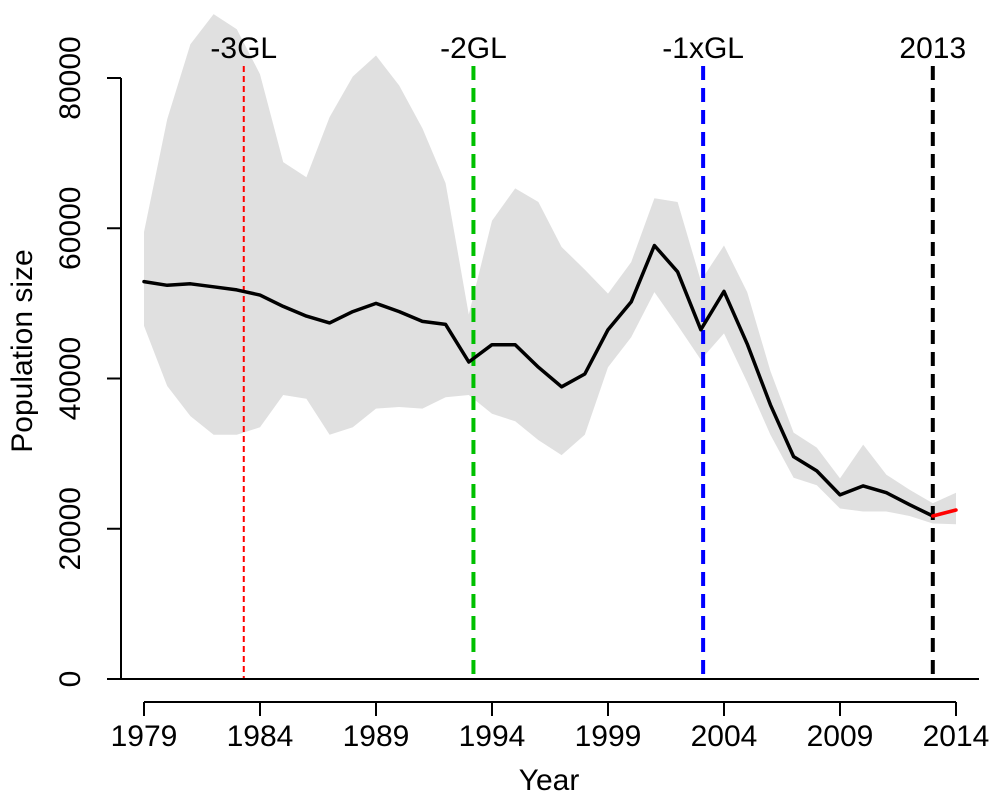 The image size is (1000, 800). Describe the element at coordinates (70, 378) in the screenshot. I see `y-tick-label-3: 40000` at that location.